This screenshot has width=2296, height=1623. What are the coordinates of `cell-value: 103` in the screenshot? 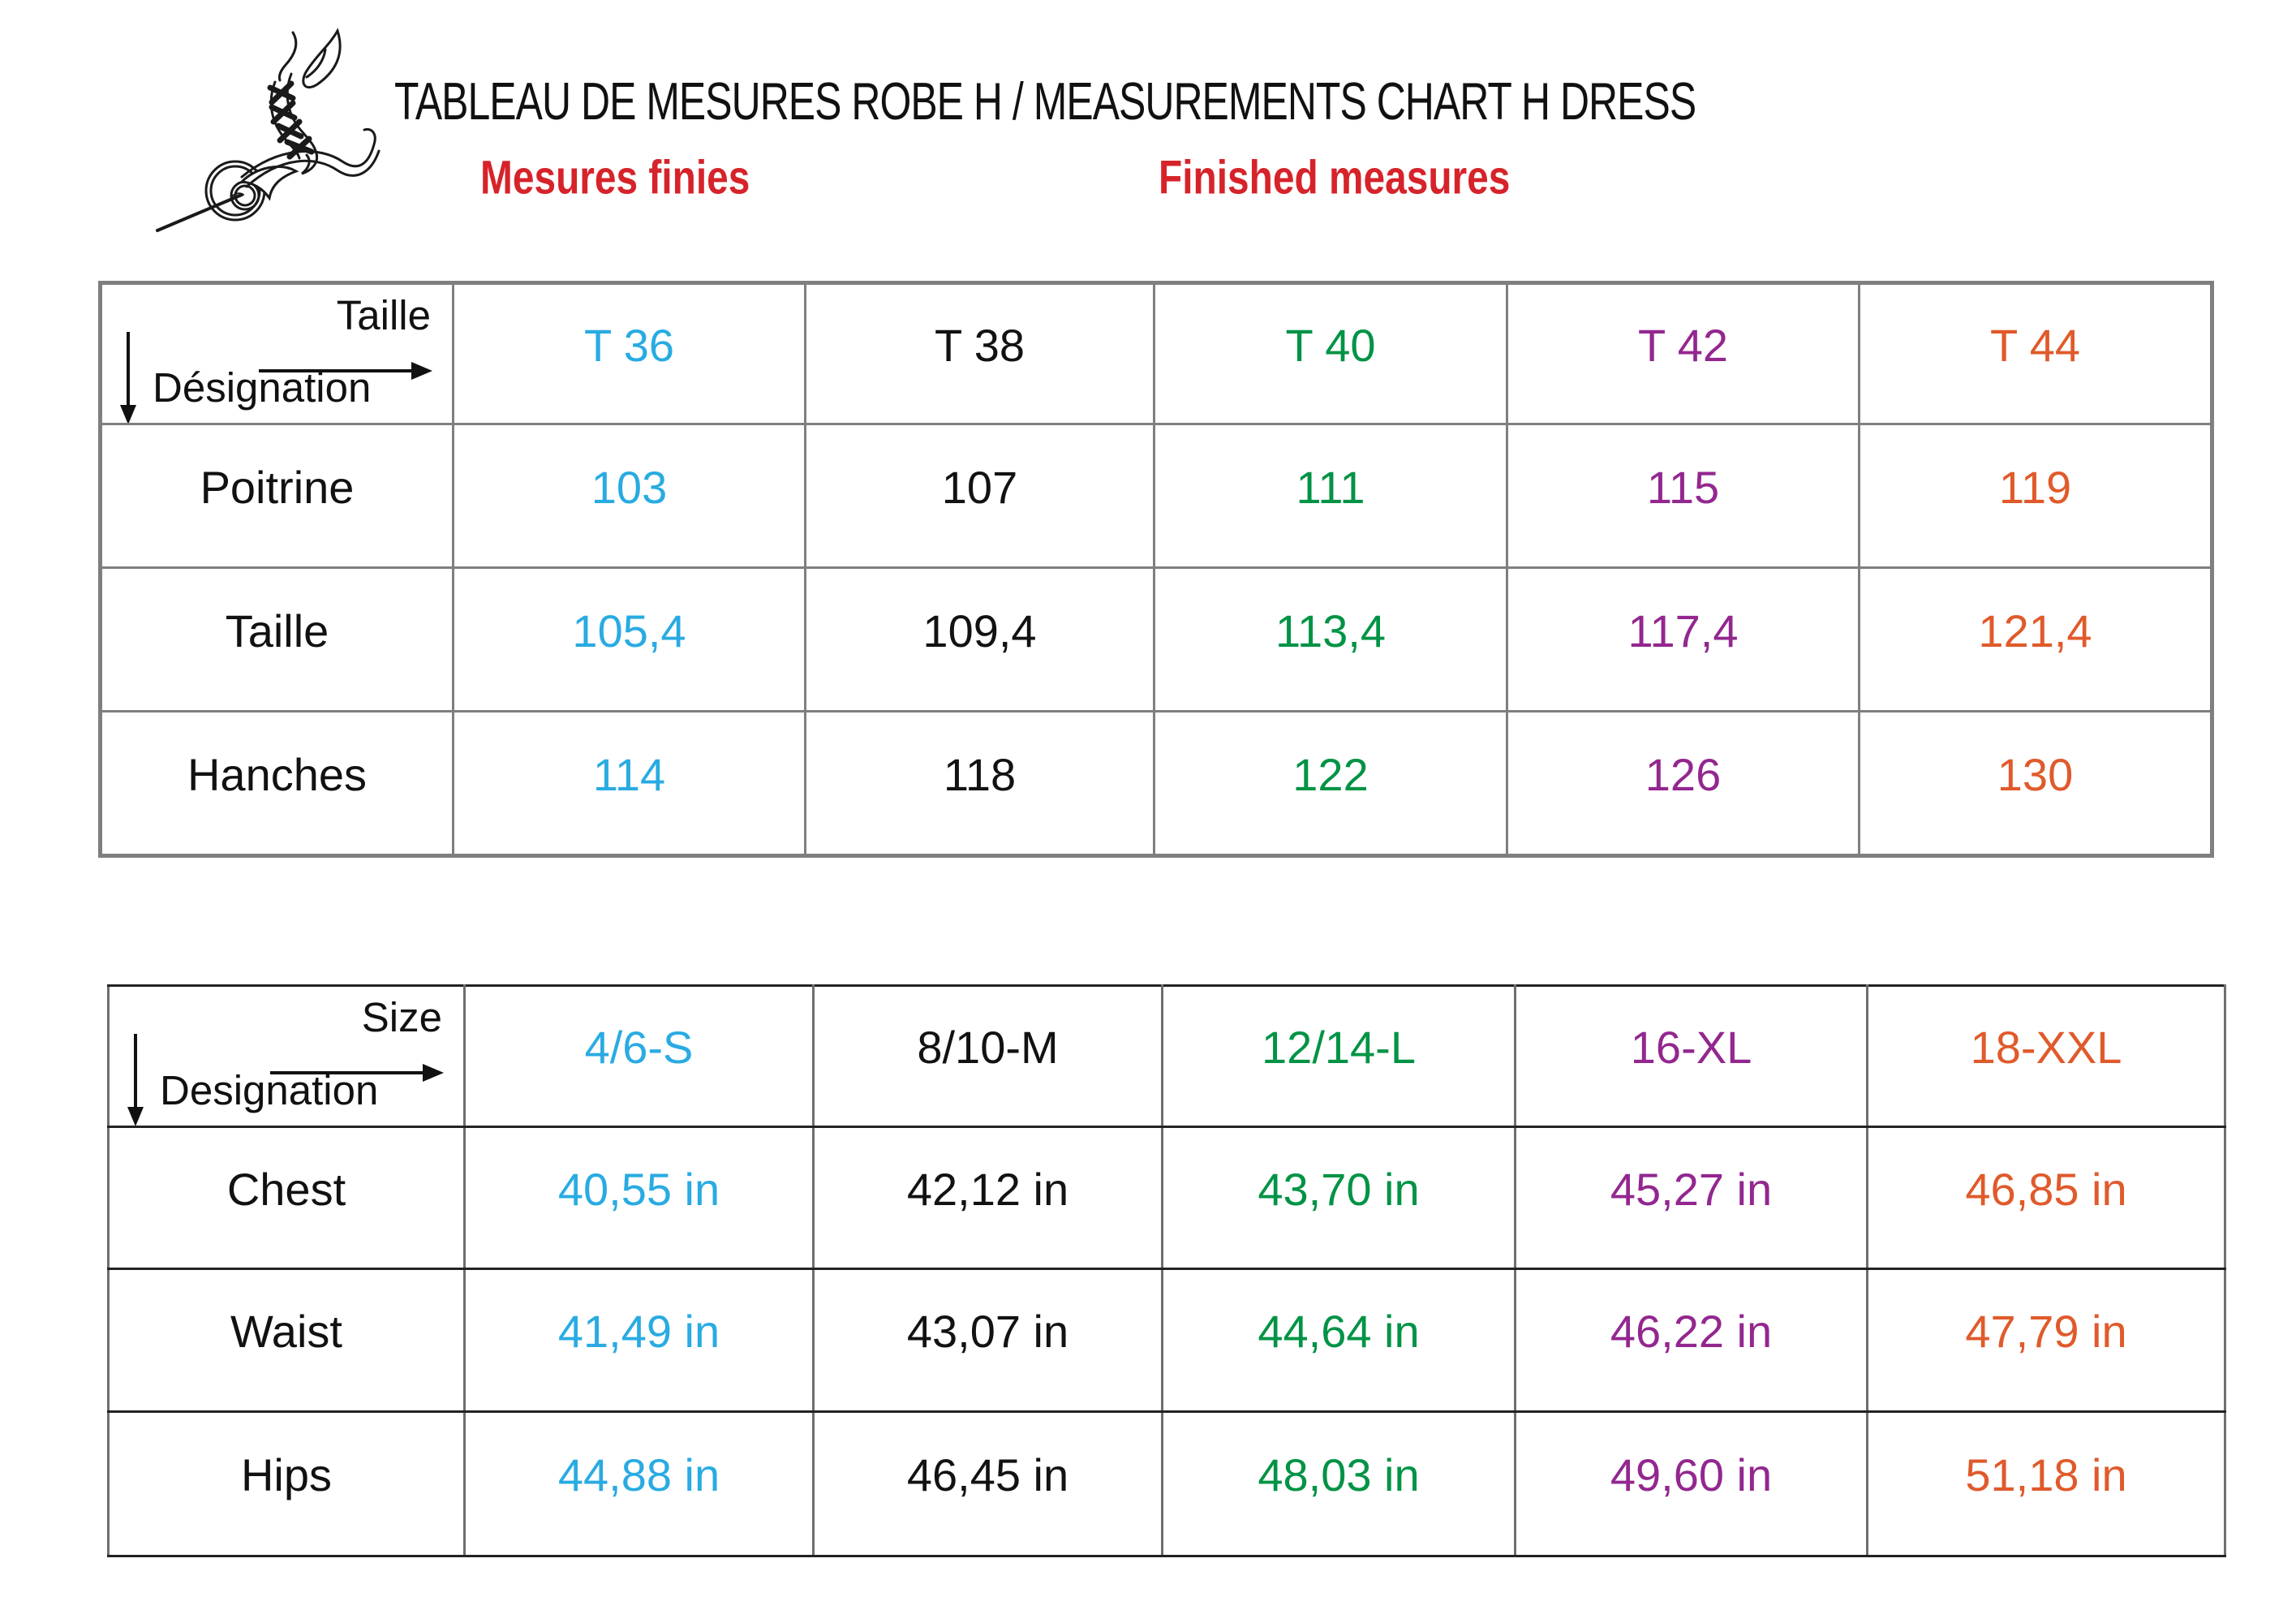 It's located at (629, 496).